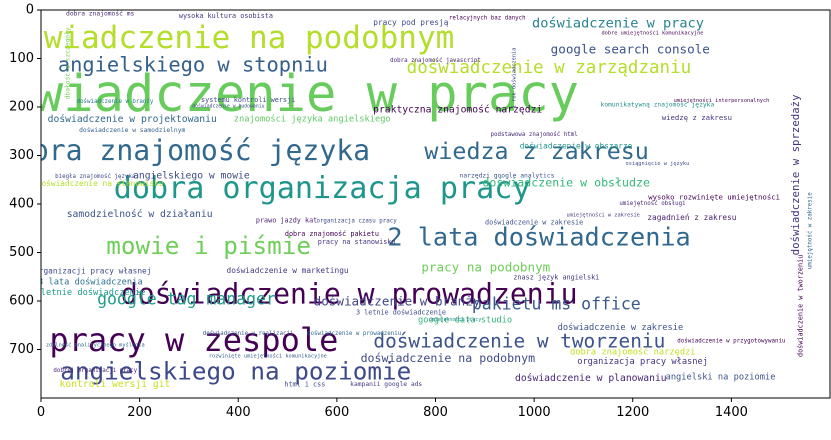  I want to click on word-33: google data studio, so click(465, 320).